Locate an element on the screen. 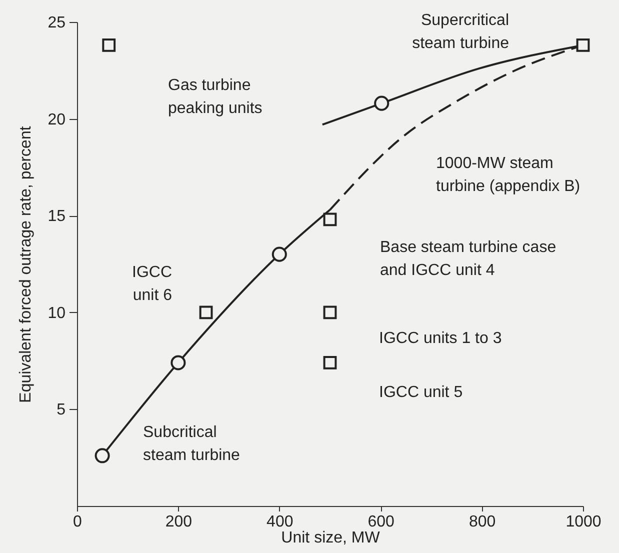 The height and width of the screenshot is (553, 619). annotation: IGCC unit 5 is located at coordinates (421, 392).